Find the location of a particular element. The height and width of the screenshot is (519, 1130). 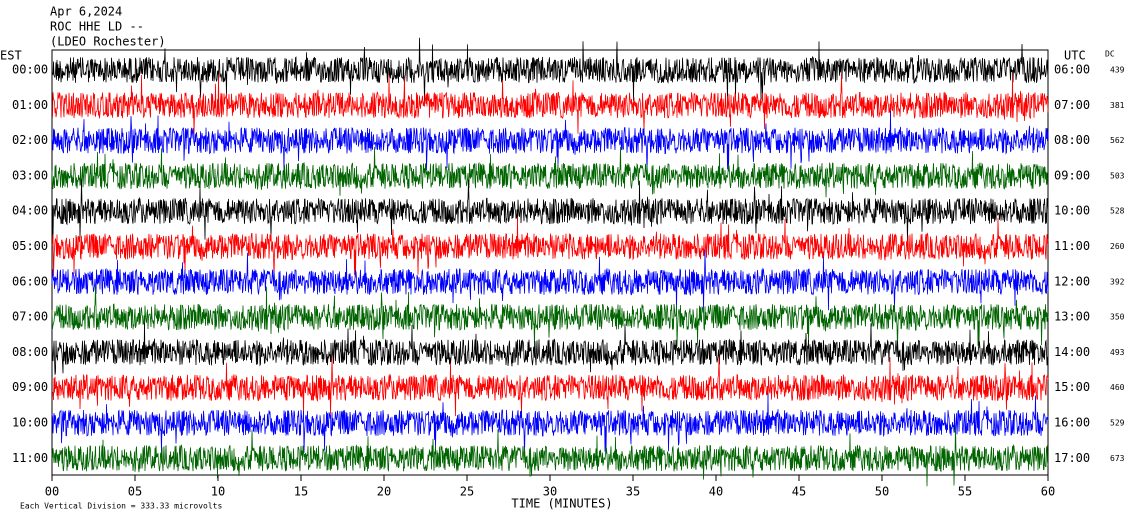

est-label: 08:00 is located at coordinates (30, 352).